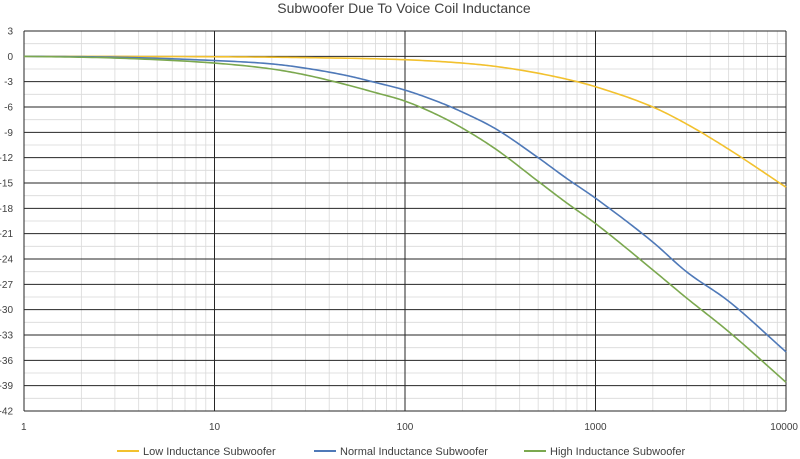 The image size is (800, 459). What do you see at coordinates (6, 361) in the screenshot?
I see `y-tick-label: -36` at bounding box center [6, 361].